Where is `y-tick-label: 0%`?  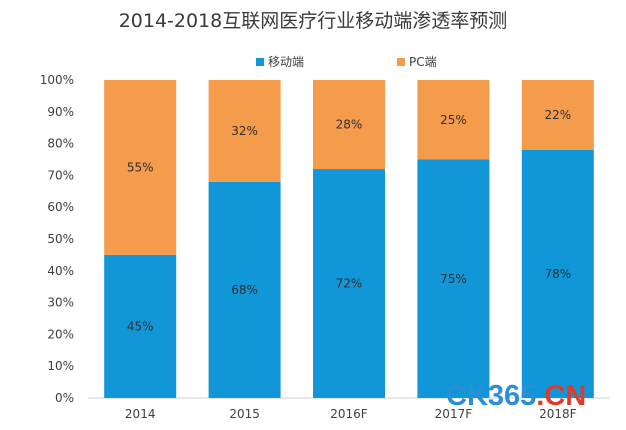
y-tick-label: 0% is located at coordinates (64, 398).